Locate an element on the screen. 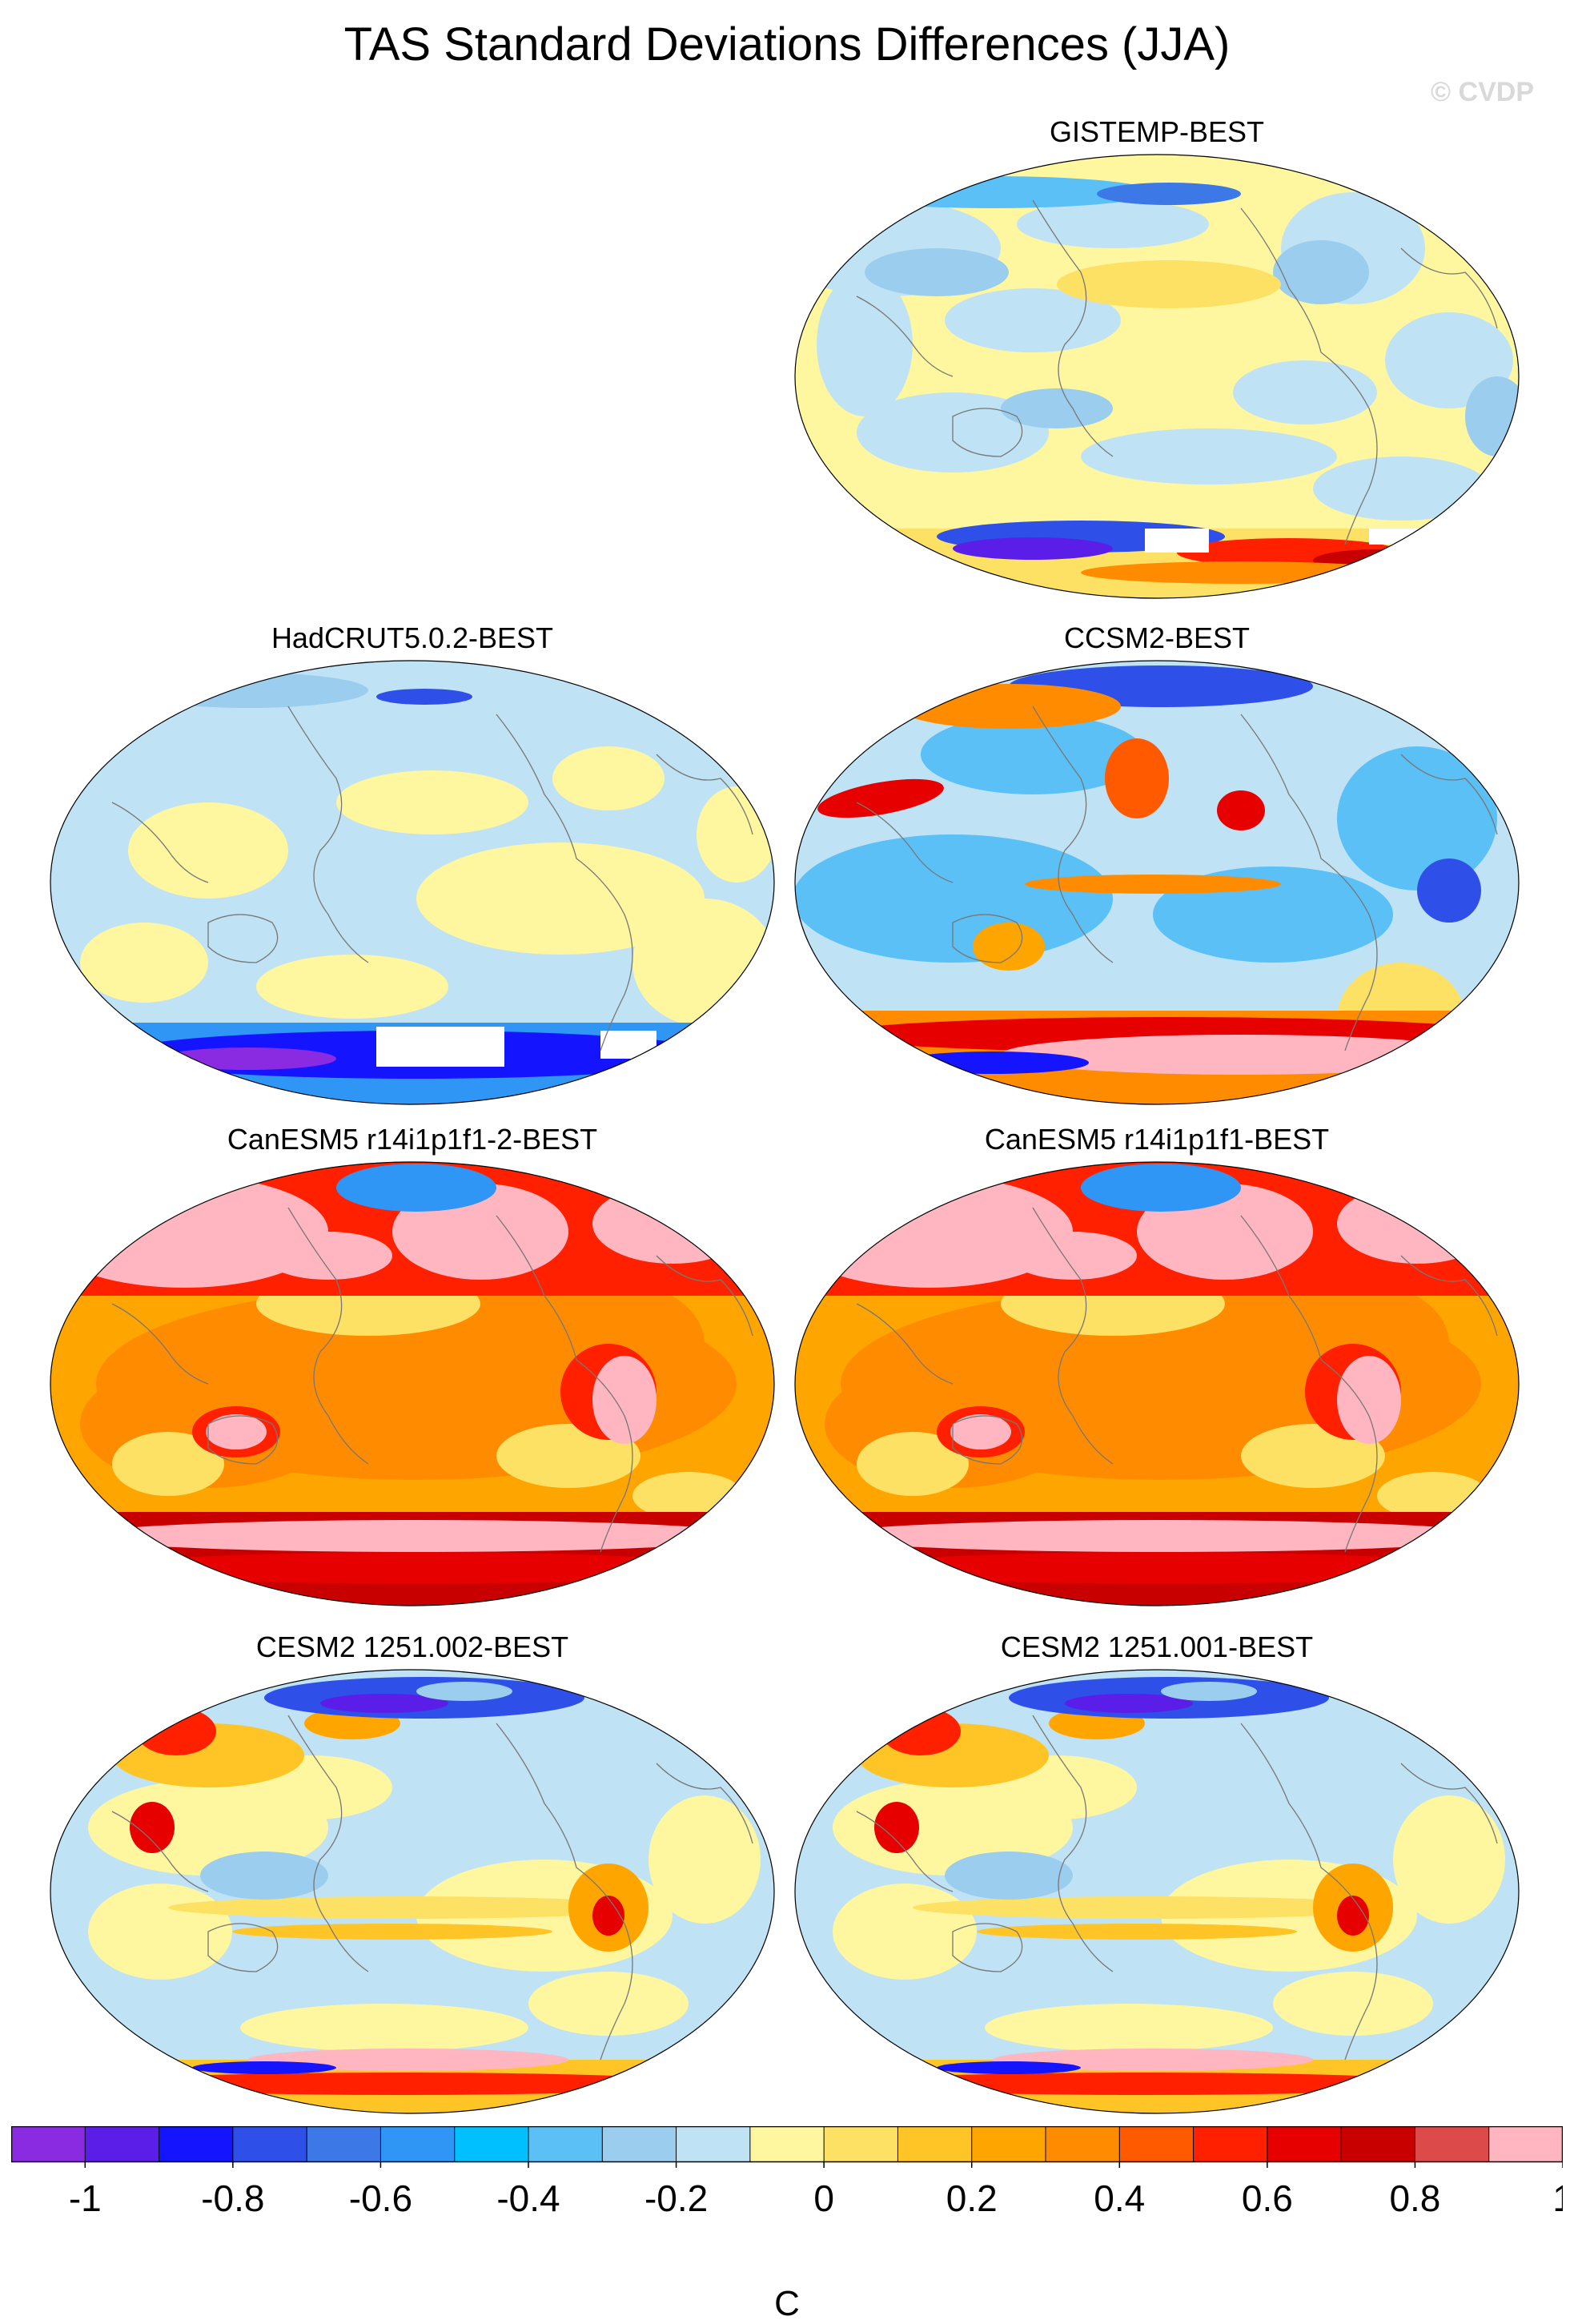 This screenshot has width=1574, height=2324. panel-title-canesm5-r14: CanESM5 r14i1p1f1-BEST is located at coordinates (1157, 1139).